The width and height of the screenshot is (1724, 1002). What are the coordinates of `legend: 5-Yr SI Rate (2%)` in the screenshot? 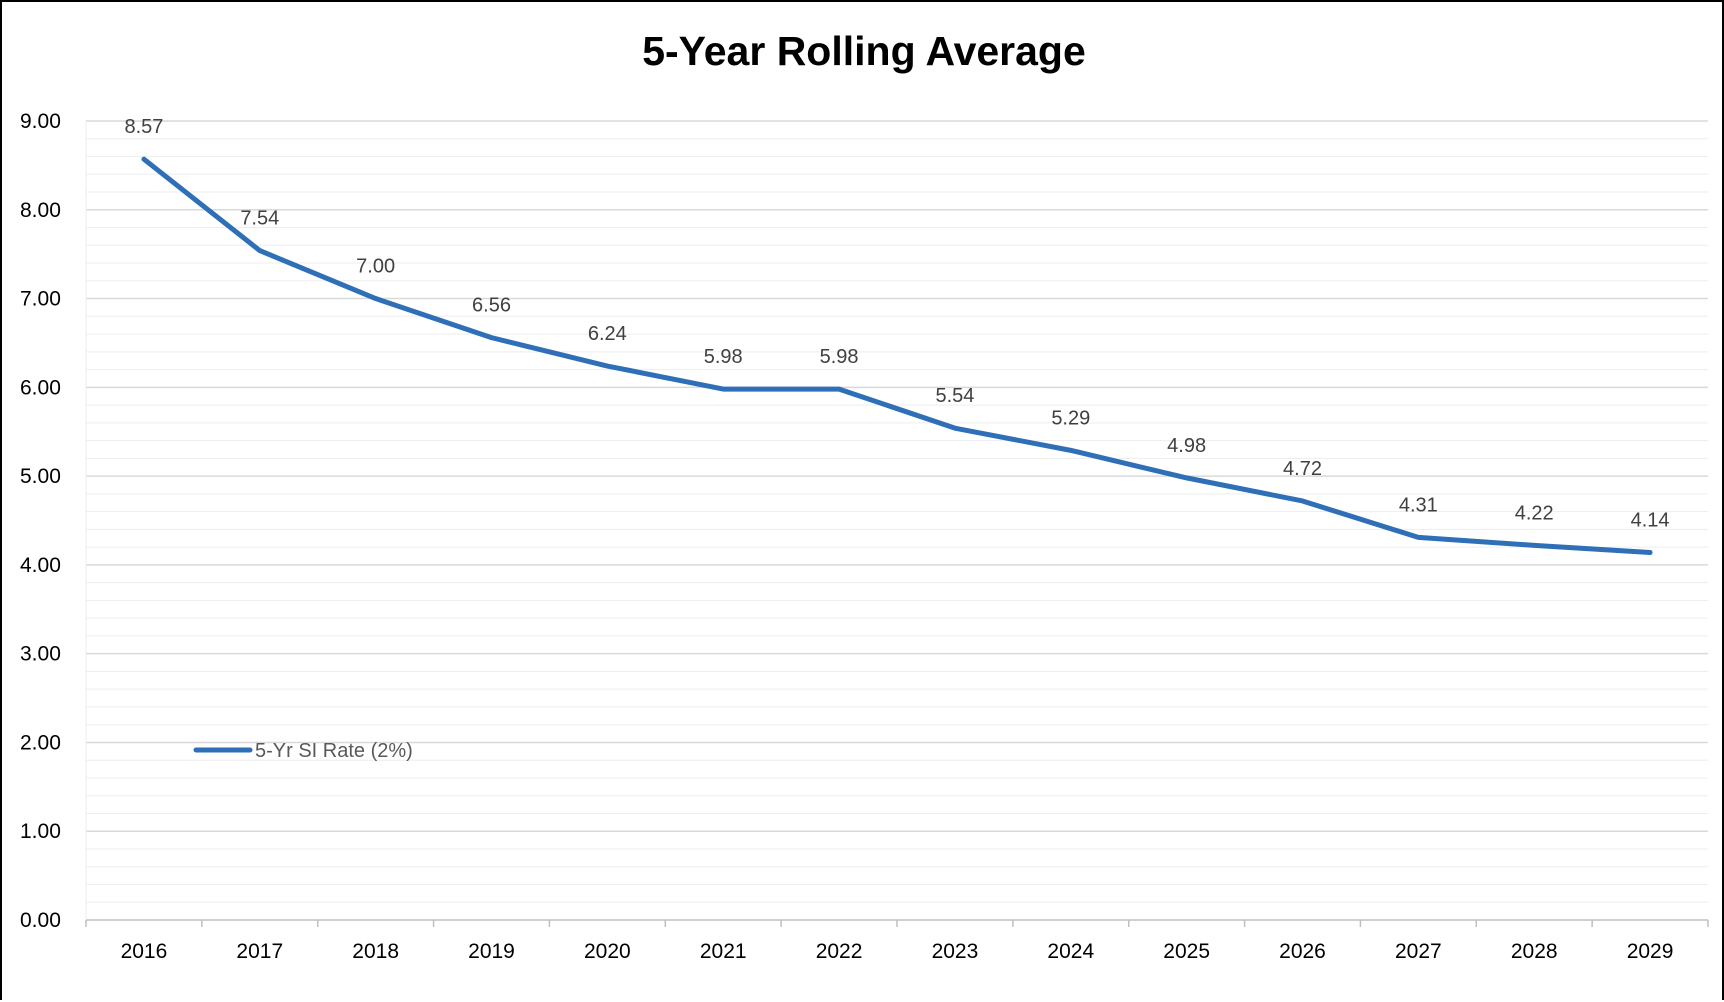 It's located at (303, 751).